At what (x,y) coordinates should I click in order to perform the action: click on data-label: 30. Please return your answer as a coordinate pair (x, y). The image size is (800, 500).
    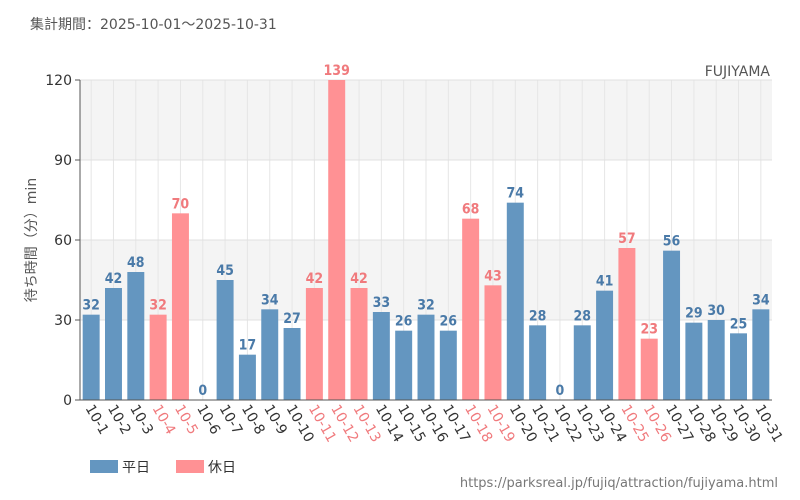
    Looking at the image, I should click on (716, 311).